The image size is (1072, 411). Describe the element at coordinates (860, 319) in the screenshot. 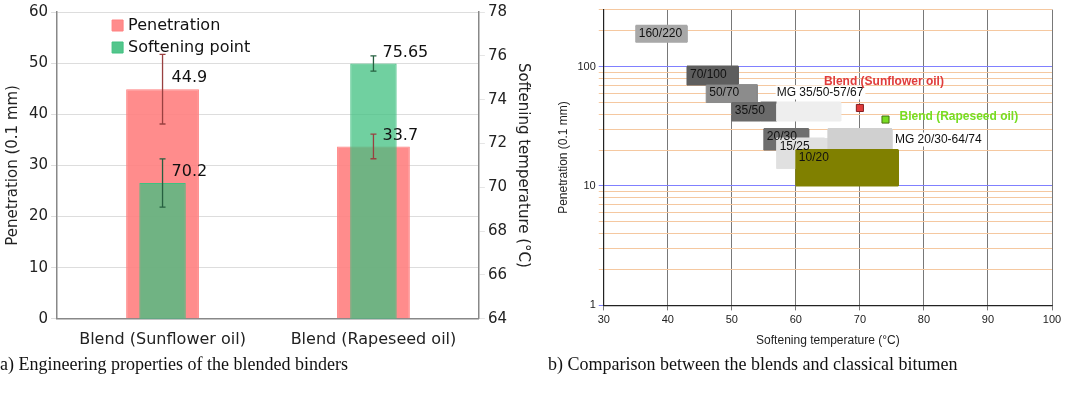

I see `x-tick-label: 70` at that location.